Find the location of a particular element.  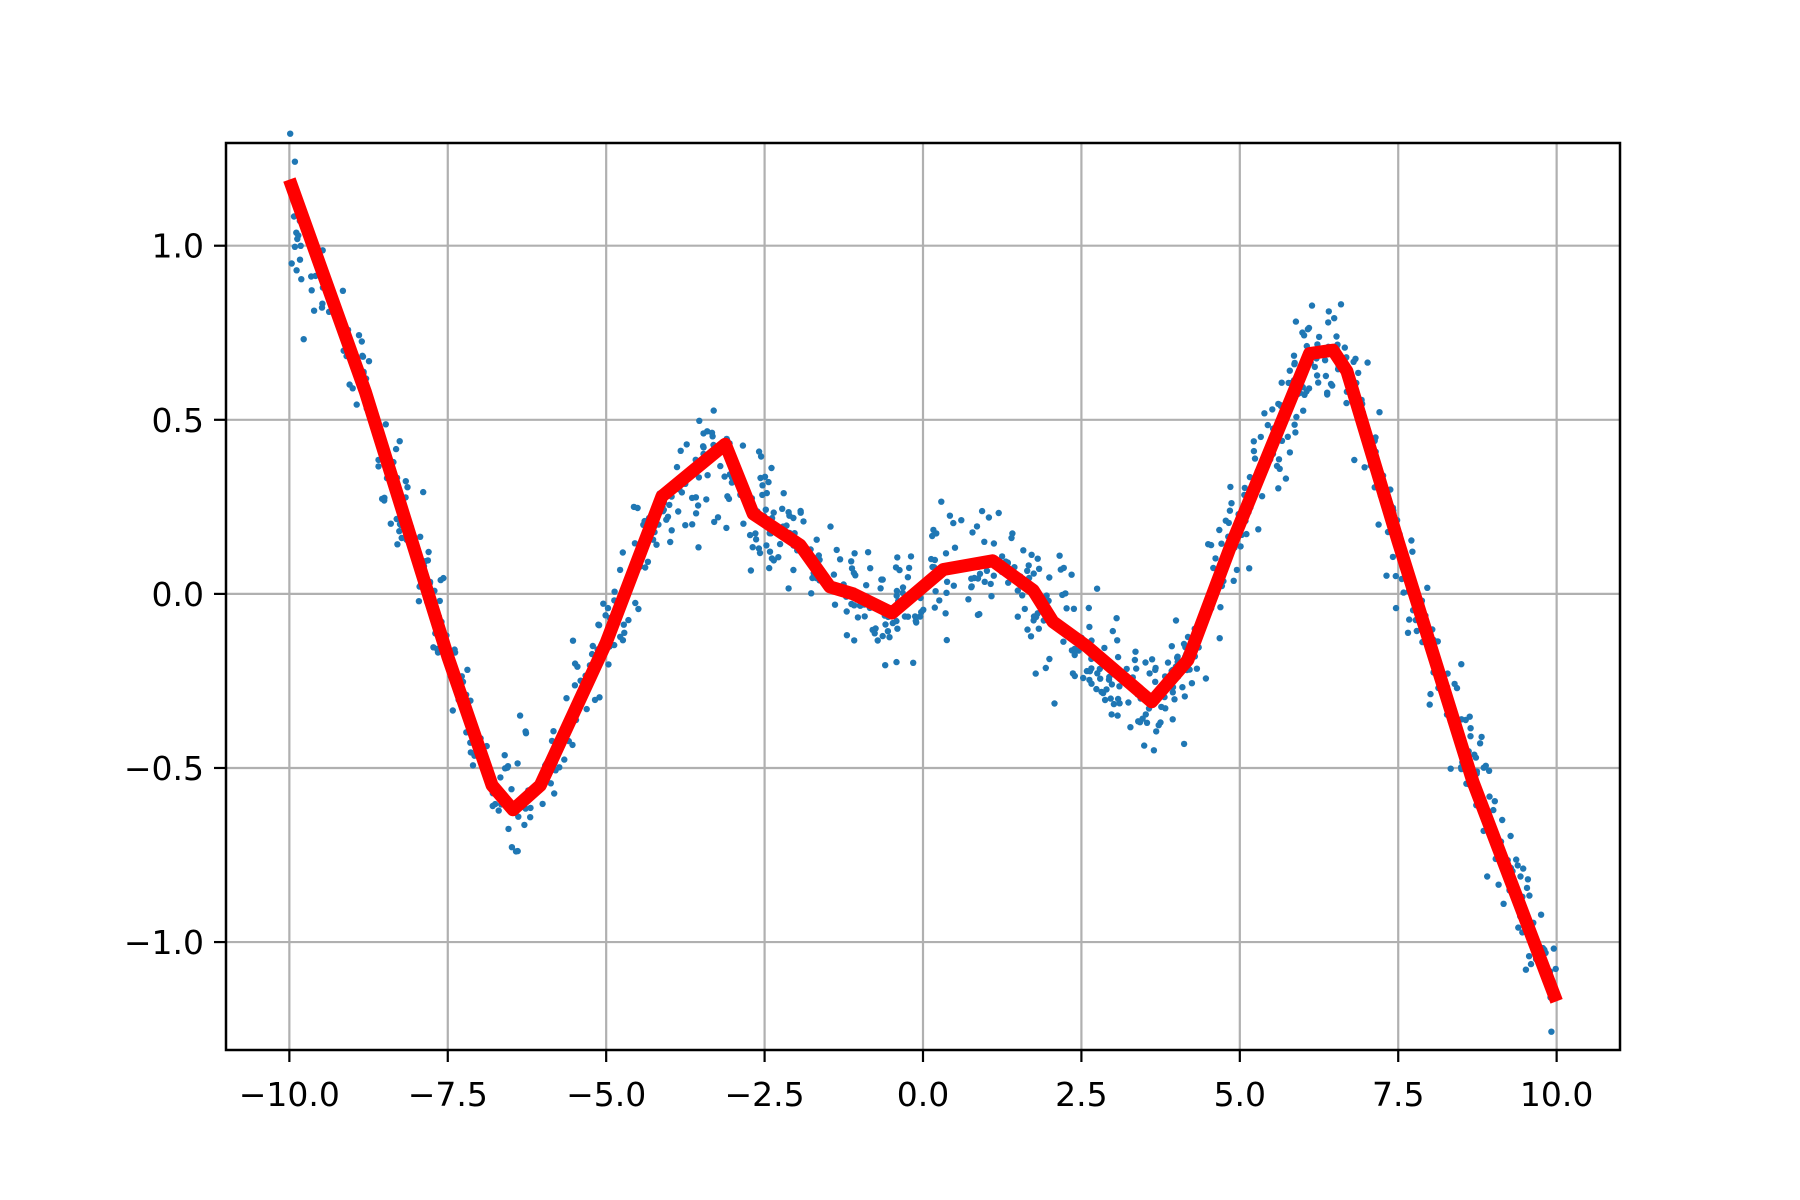

x-axis-ticks: −10.0 −7.5 −5.0 −2.5 0.0 2.5 5.0 7.5 10.0 is located at coordinates (916, 1082).